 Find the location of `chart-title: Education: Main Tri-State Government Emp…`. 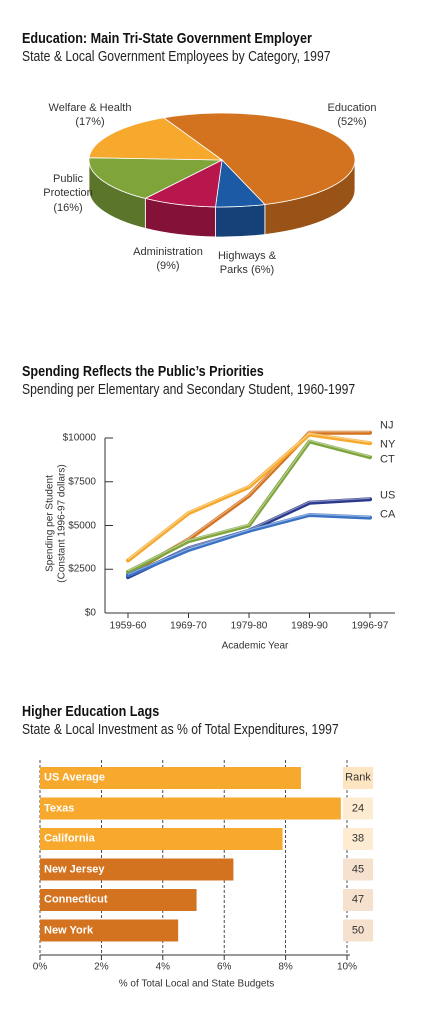

chart-title: Education: Main Tri-State Government Emp… is located at coordinates (167, 38).